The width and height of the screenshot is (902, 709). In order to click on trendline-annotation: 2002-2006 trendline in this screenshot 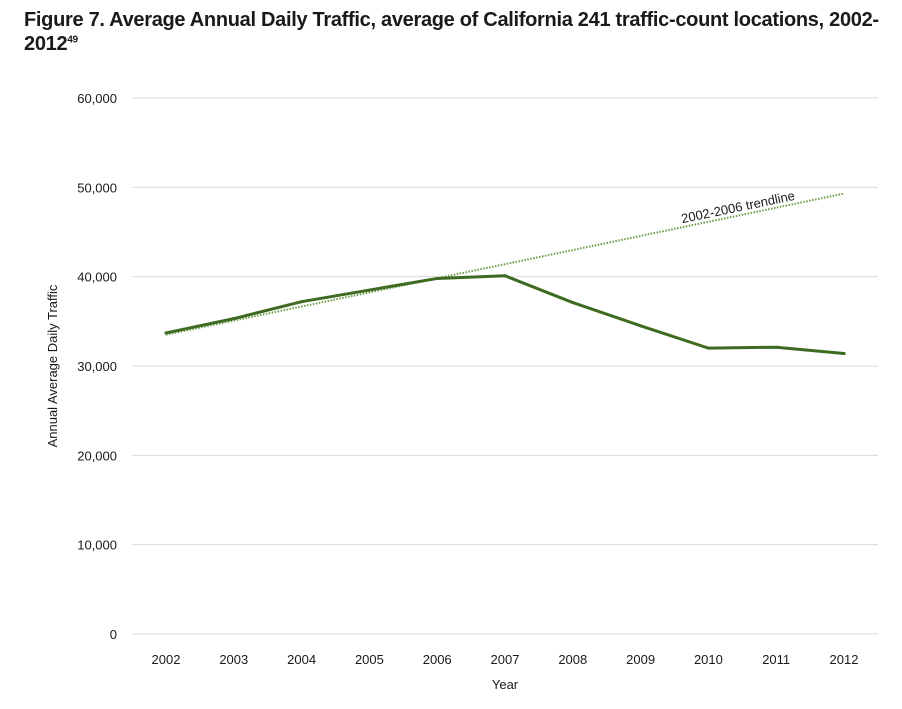, I will do `click(738, 207)`.